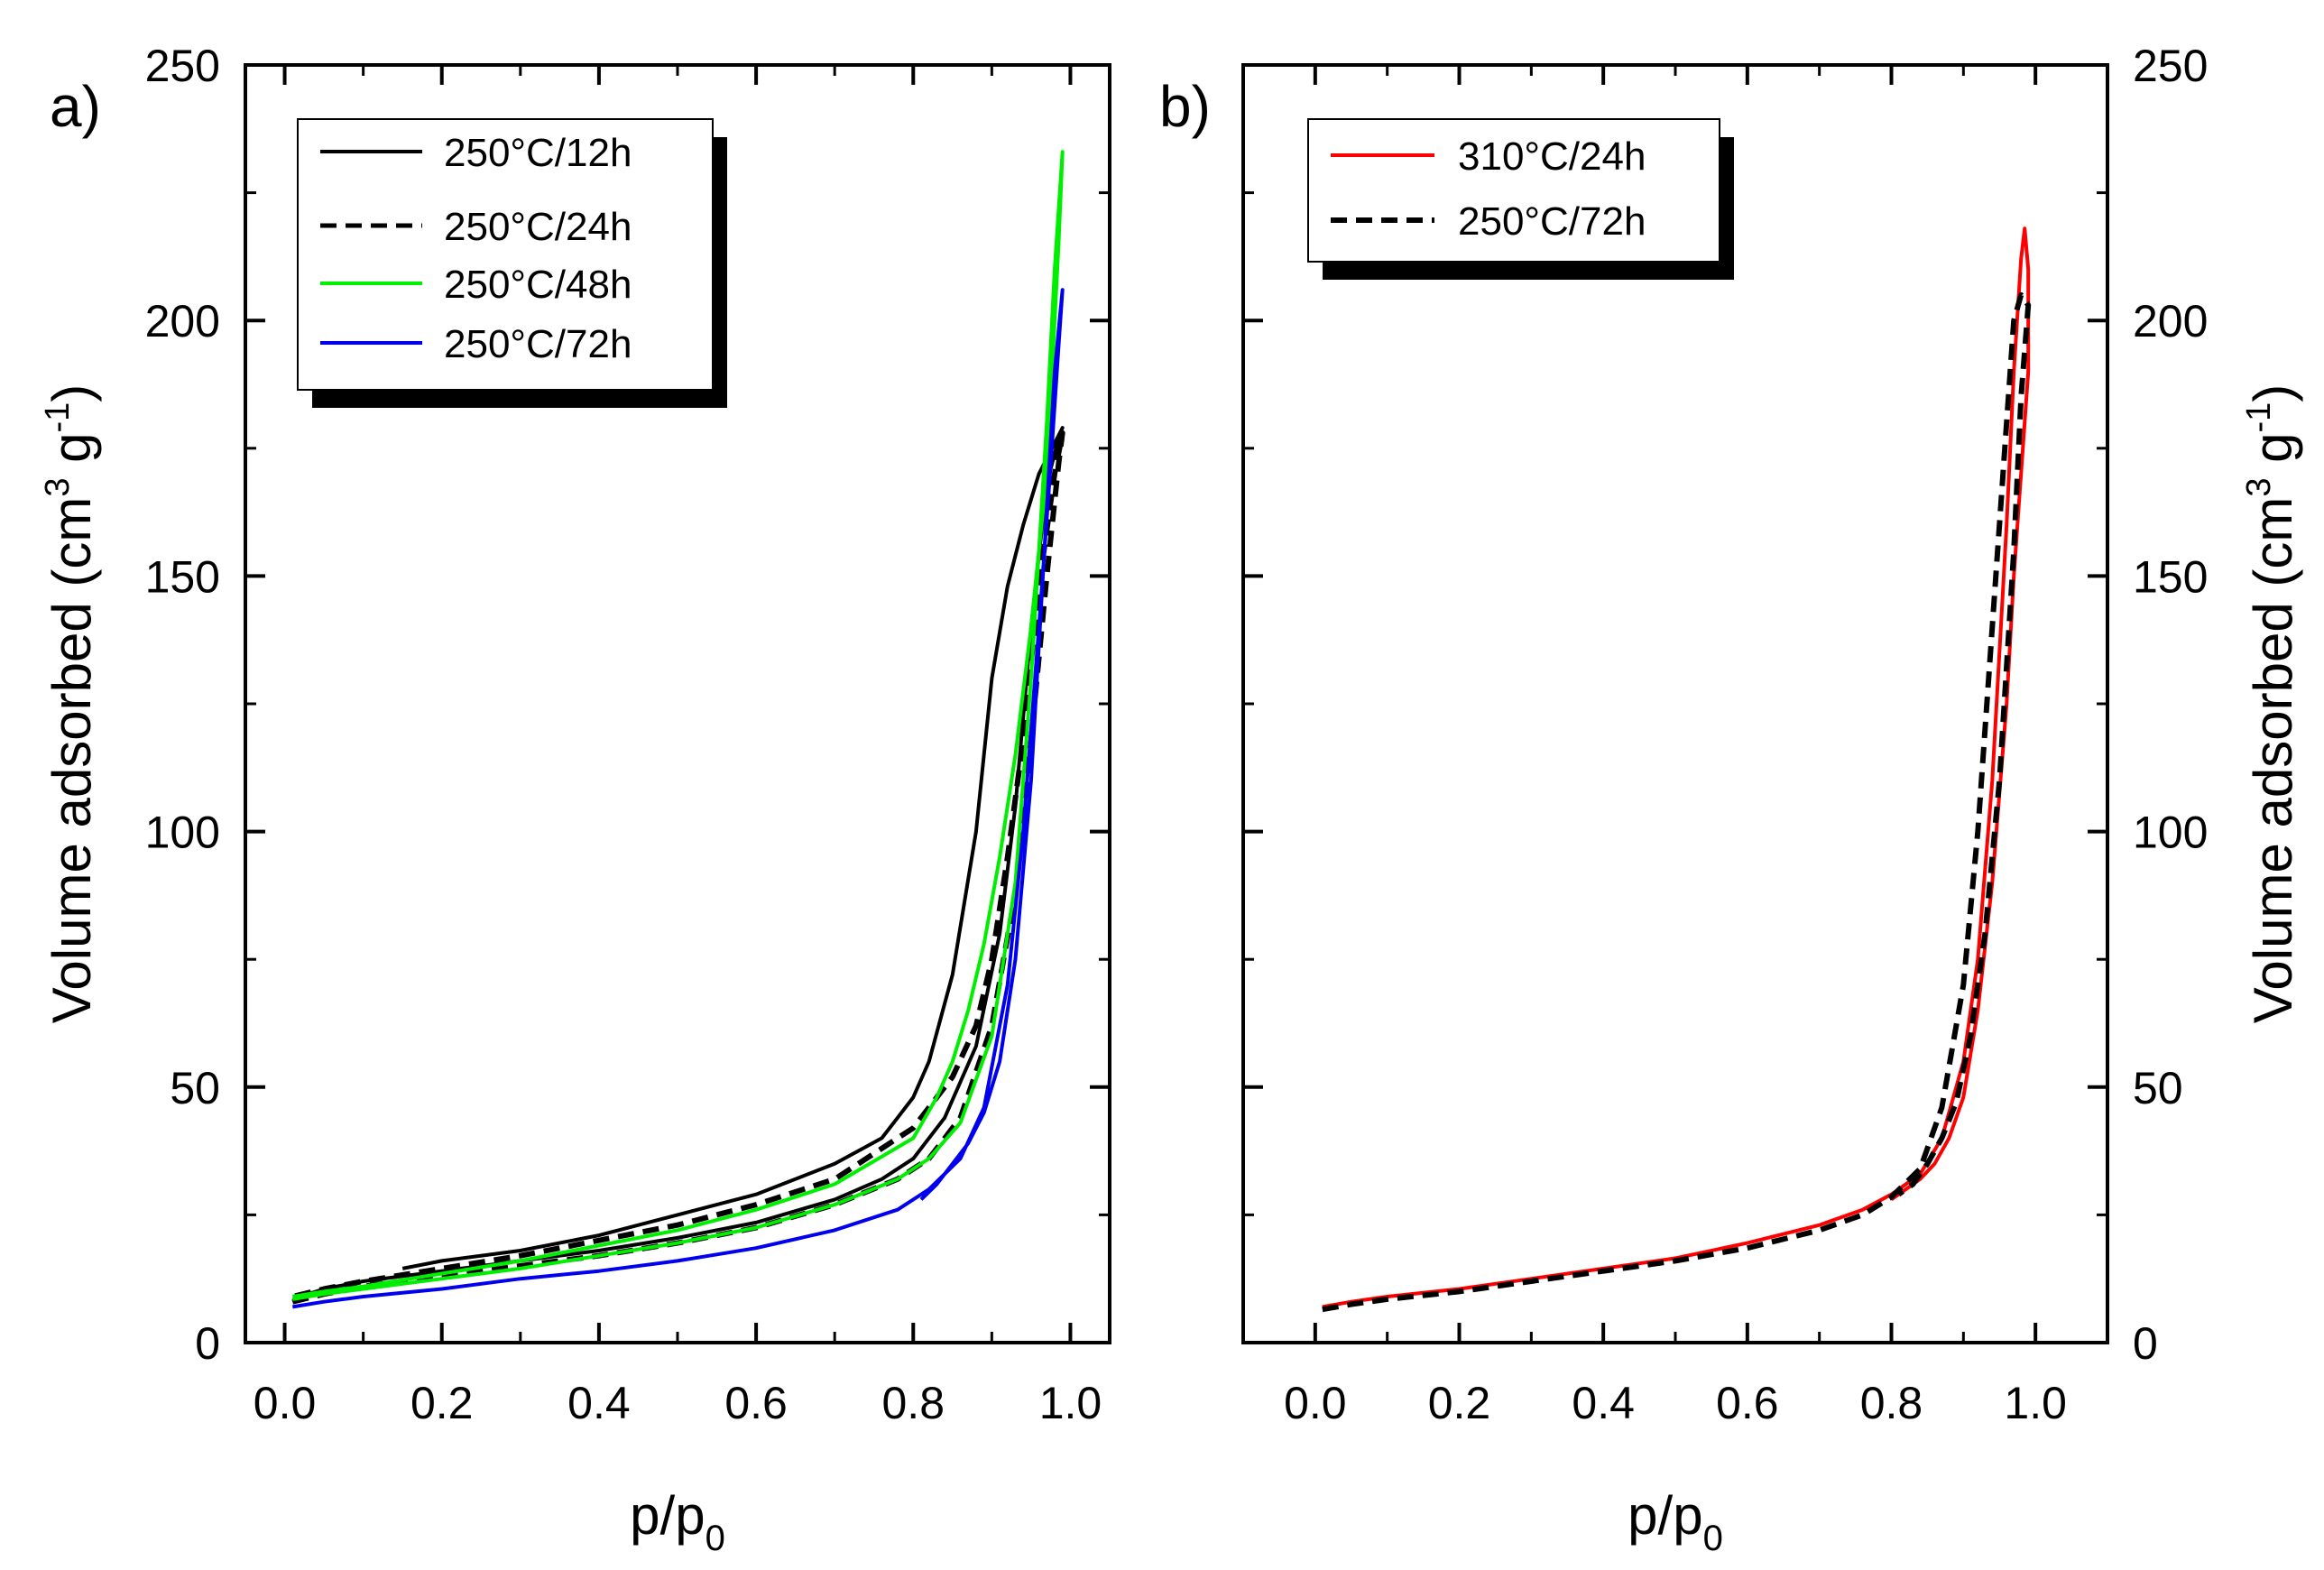  What do you see at coordinates (1552, 221) in the screenshot?
I see `panel-b-legend-label-250c-72h: 250°C/72h` at bounding box center [1552, 221].